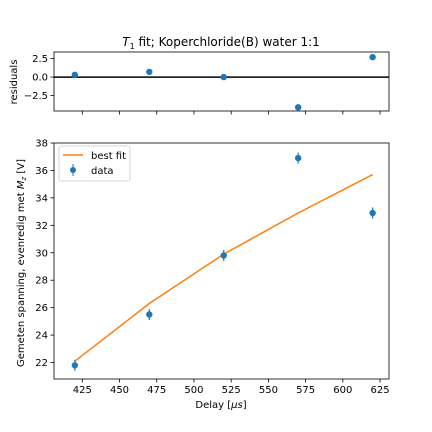 The width and height of the screenshot is (432, 432). I want to click on main-ylabel: Gemeten spanning, evenredig met Mz [V], so click(22, 263).